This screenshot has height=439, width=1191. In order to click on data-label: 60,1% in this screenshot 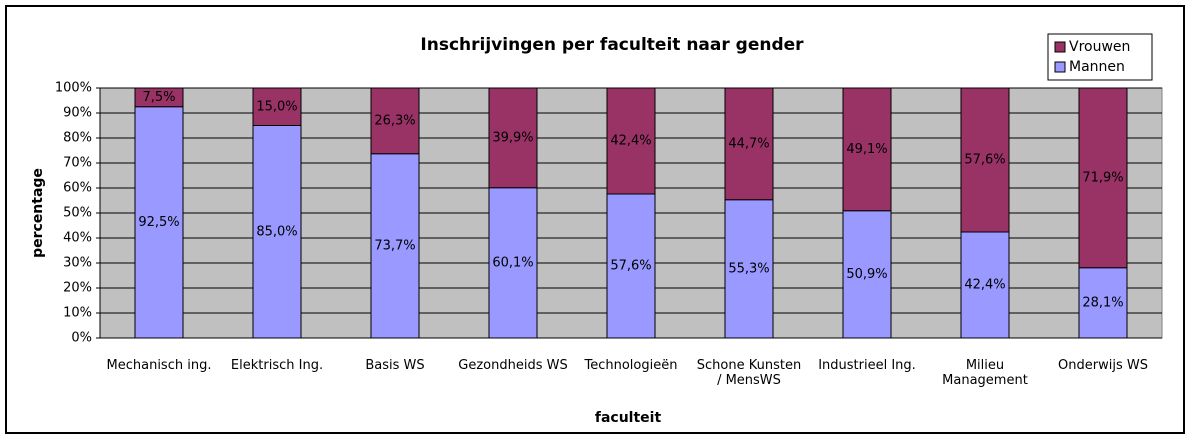, I will do `click(512, 262)`.